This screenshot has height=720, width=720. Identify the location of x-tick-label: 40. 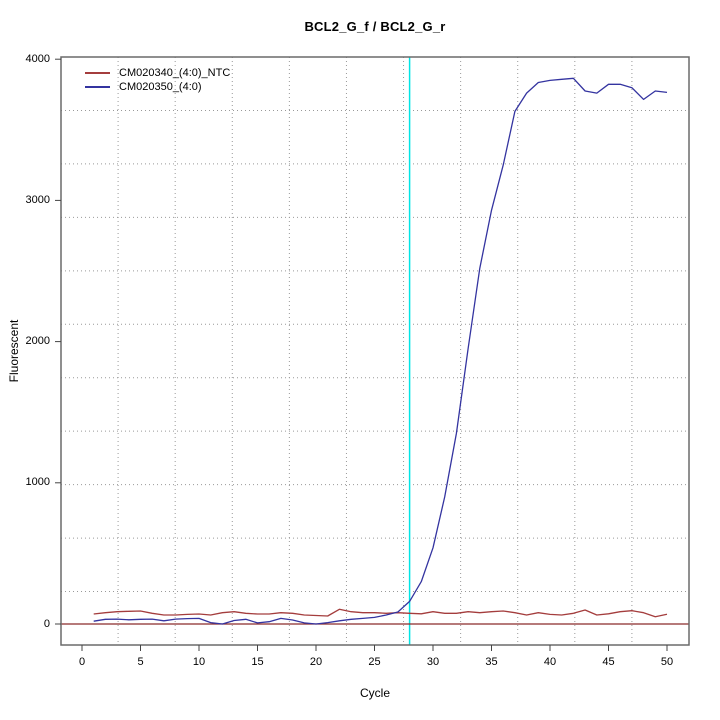
(550, 662).